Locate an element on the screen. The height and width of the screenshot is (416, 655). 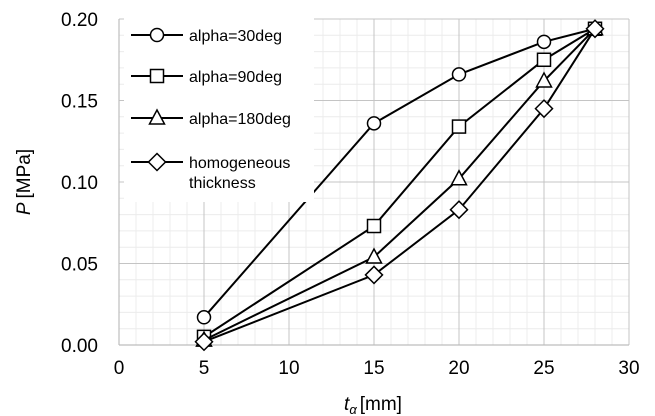
y-tick-label: 0.20 is located at coordinates (79, 20).